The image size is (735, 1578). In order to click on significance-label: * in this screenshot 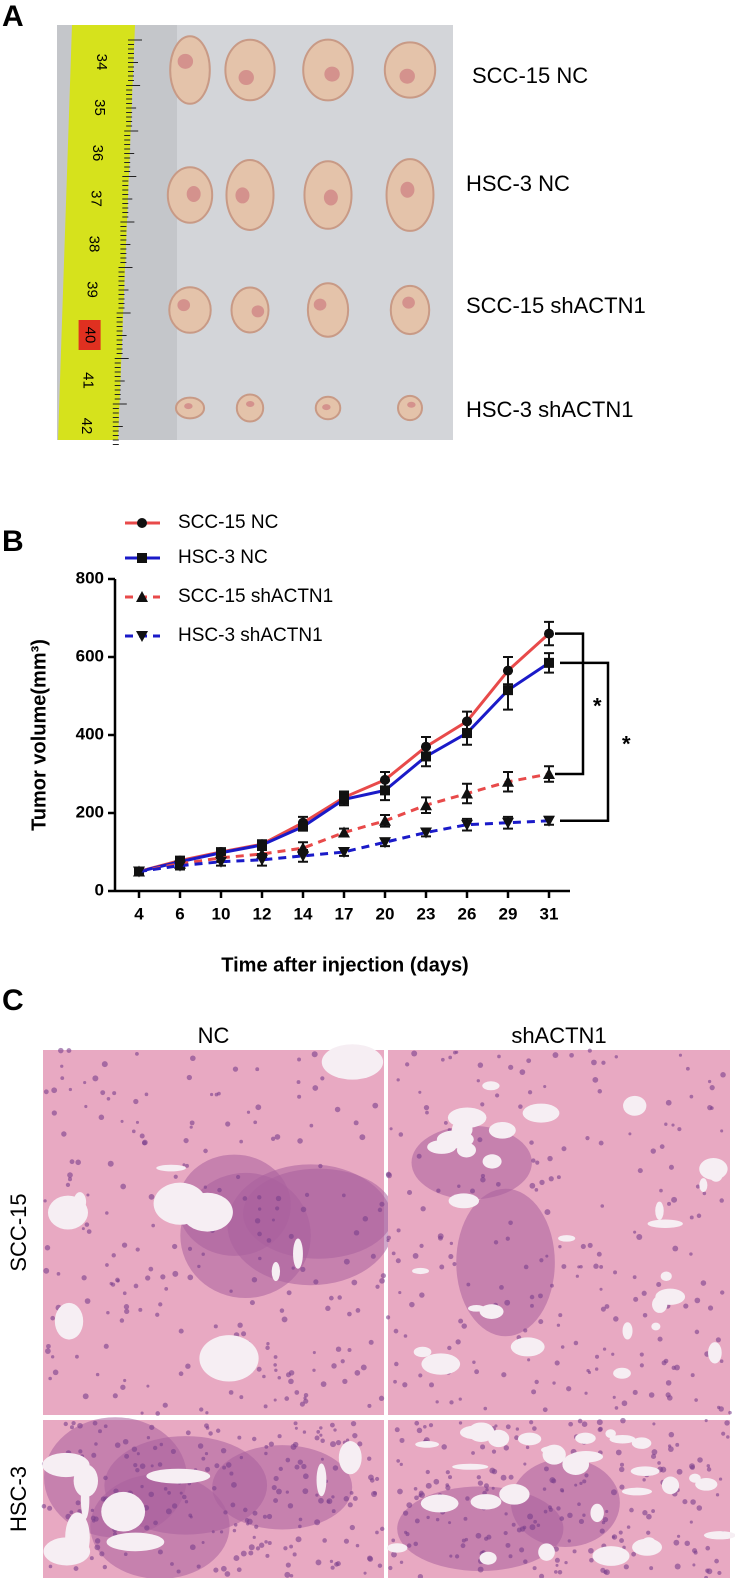, I will do `click(626, 744)`.